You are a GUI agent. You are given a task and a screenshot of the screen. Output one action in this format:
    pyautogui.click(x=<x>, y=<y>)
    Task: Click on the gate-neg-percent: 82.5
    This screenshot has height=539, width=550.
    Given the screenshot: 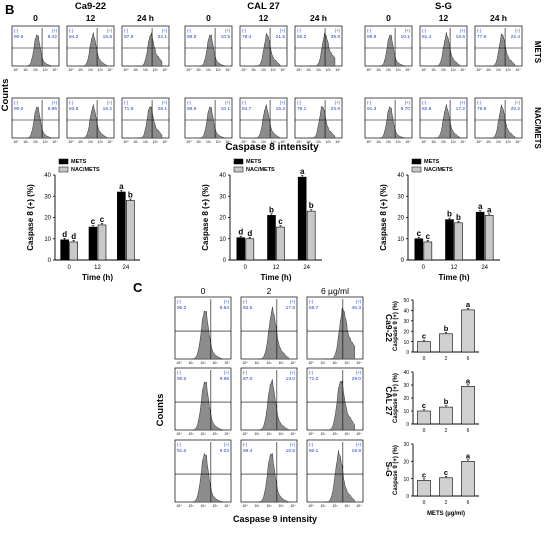 What is the action you would take?
    pyautogui.click(x=248, y=308)
    